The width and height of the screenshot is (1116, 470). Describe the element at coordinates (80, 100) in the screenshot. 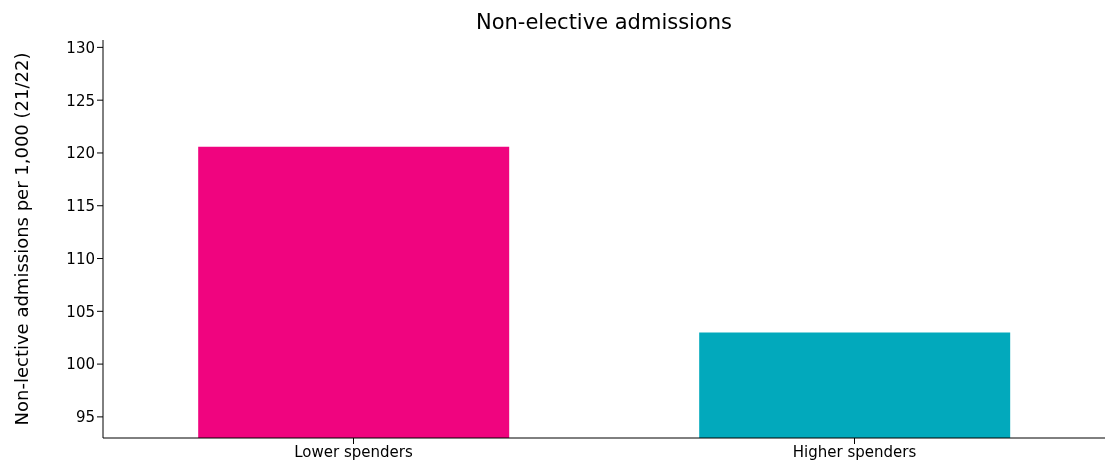

I see `y-tick-label: 125` at that location.